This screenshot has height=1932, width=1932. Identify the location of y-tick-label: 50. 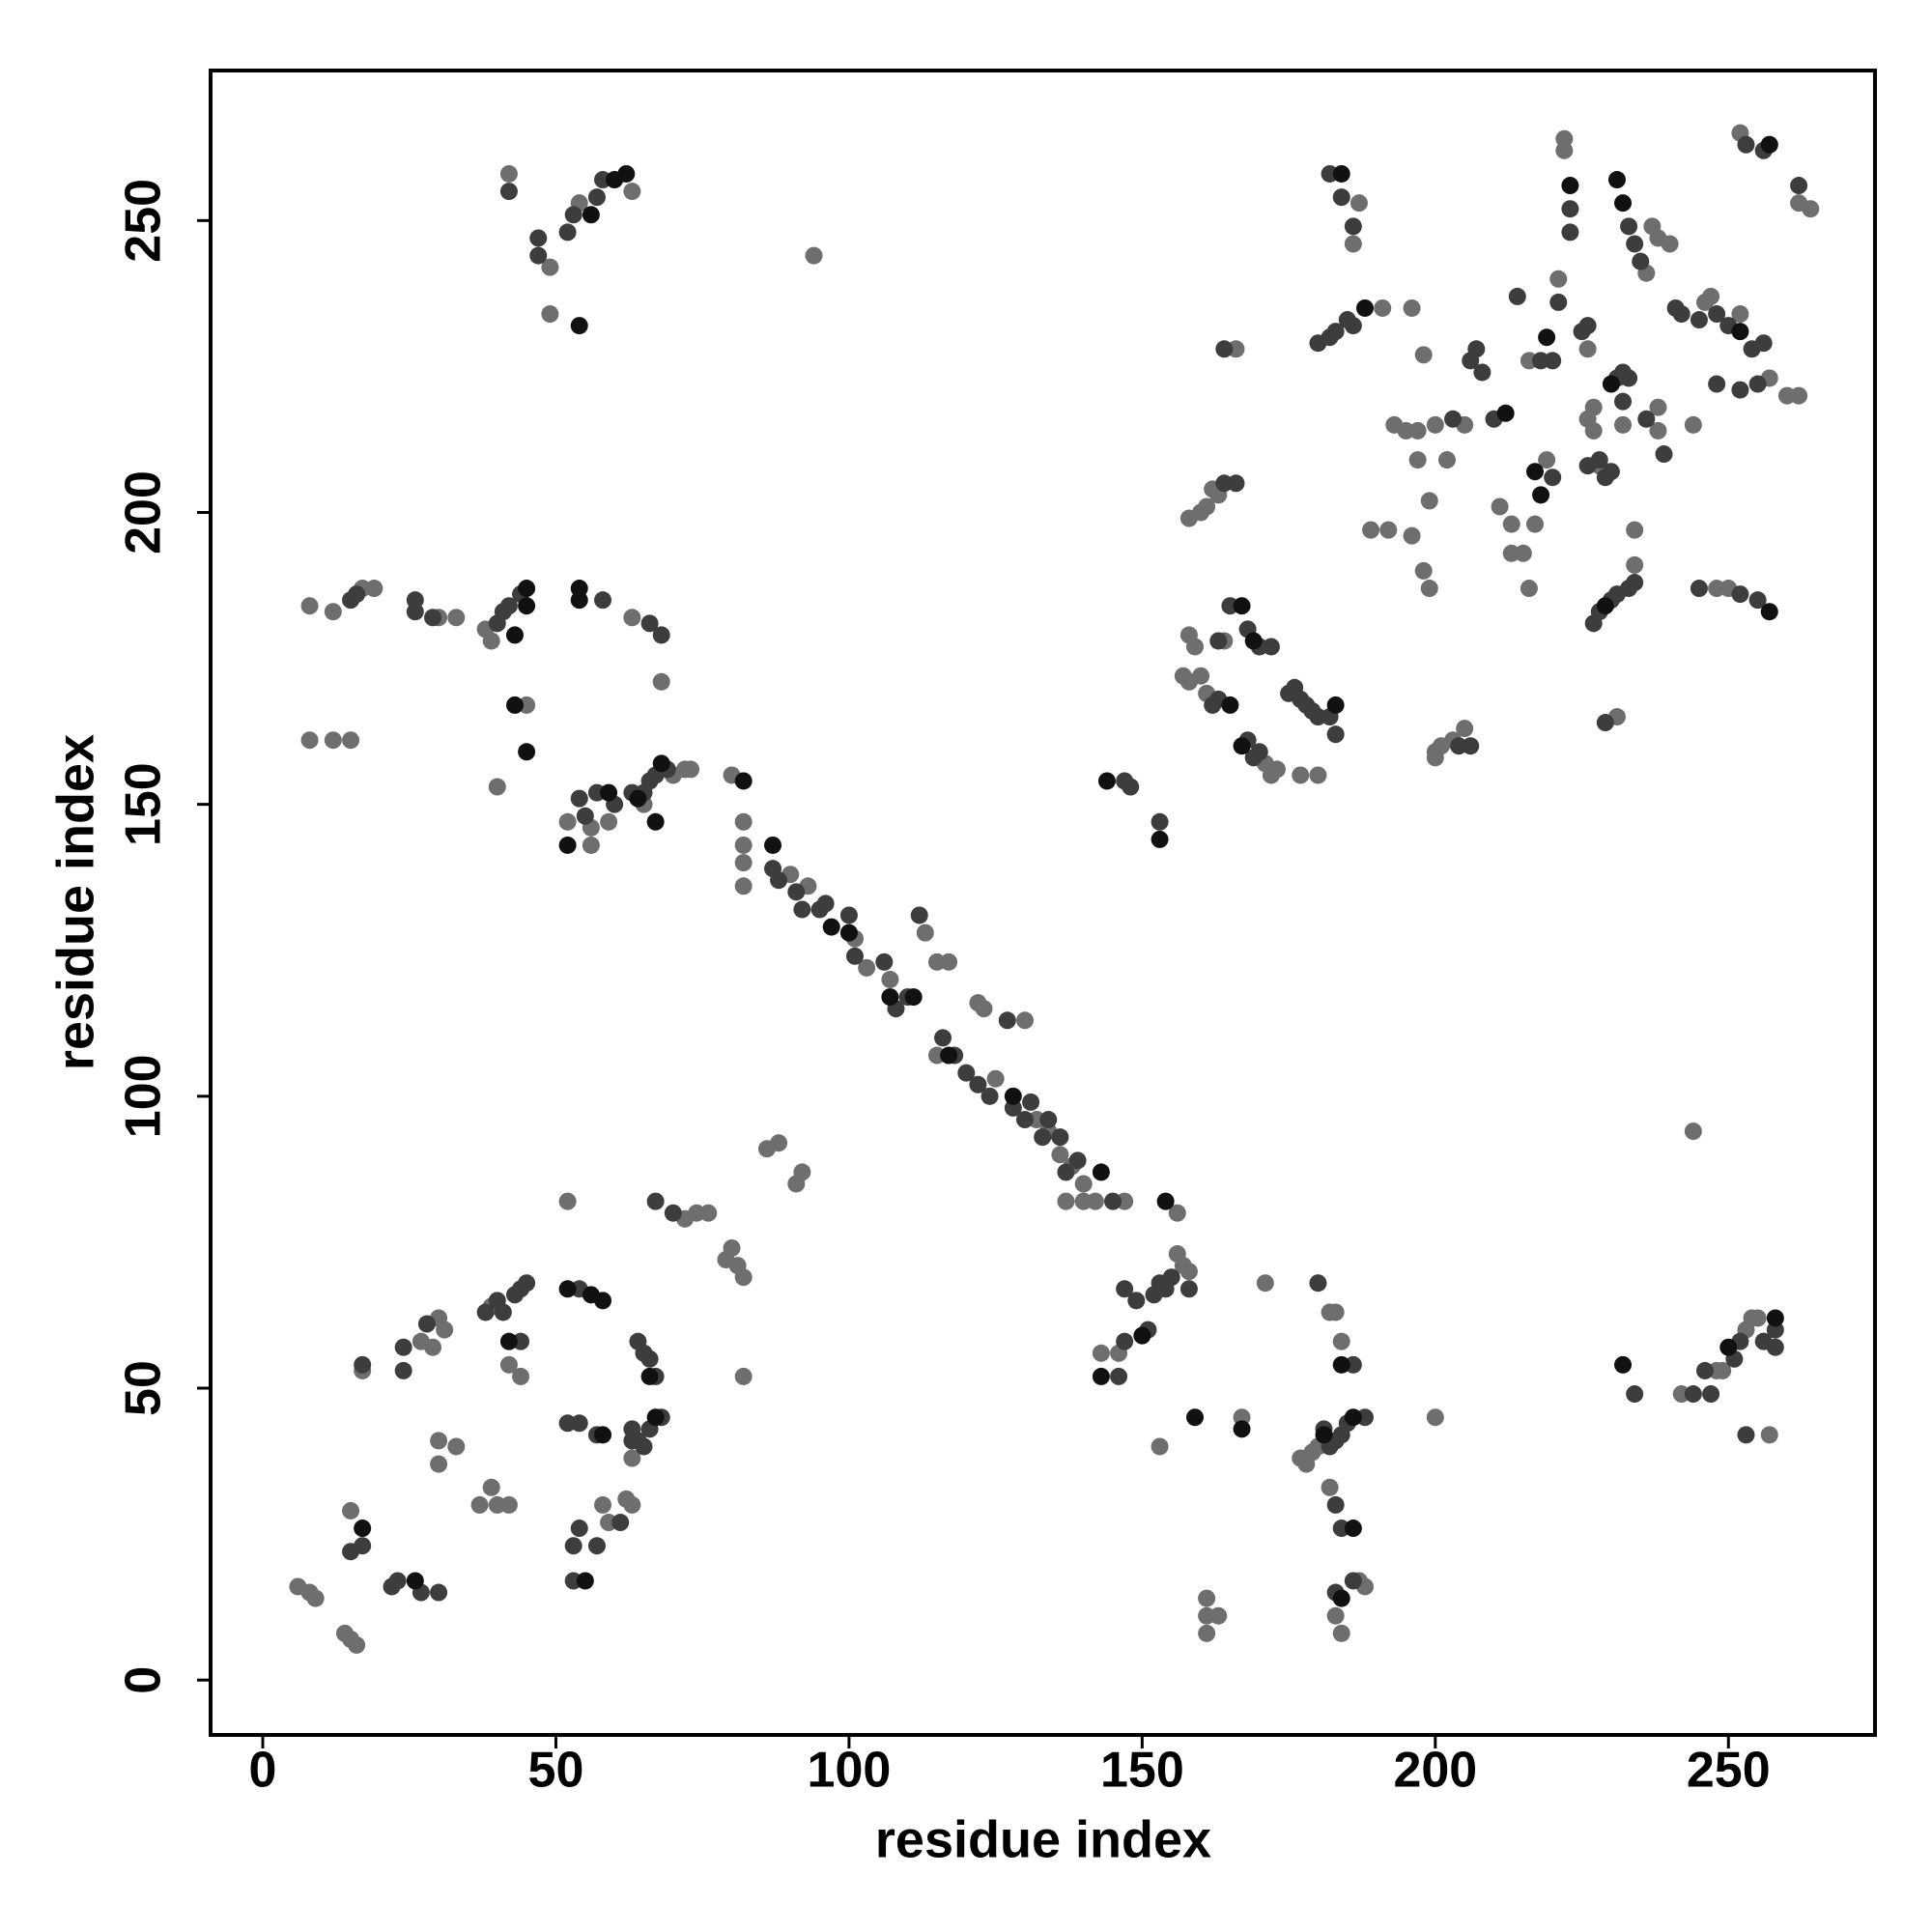
(144, 1388).